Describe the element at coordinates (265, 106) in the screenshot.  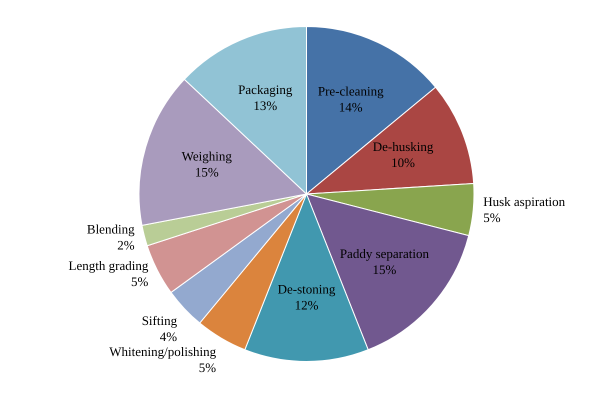
I see `data-label: 13%` at that location.